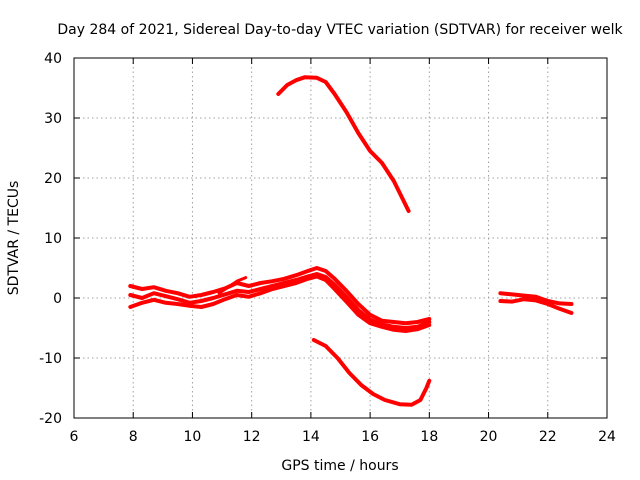 This screenshot has width=640, height=480. What do you see at coordinates (489, 437) in the screenshot?
I see `x-tick-label: 20` at bounding box center [489, 437].